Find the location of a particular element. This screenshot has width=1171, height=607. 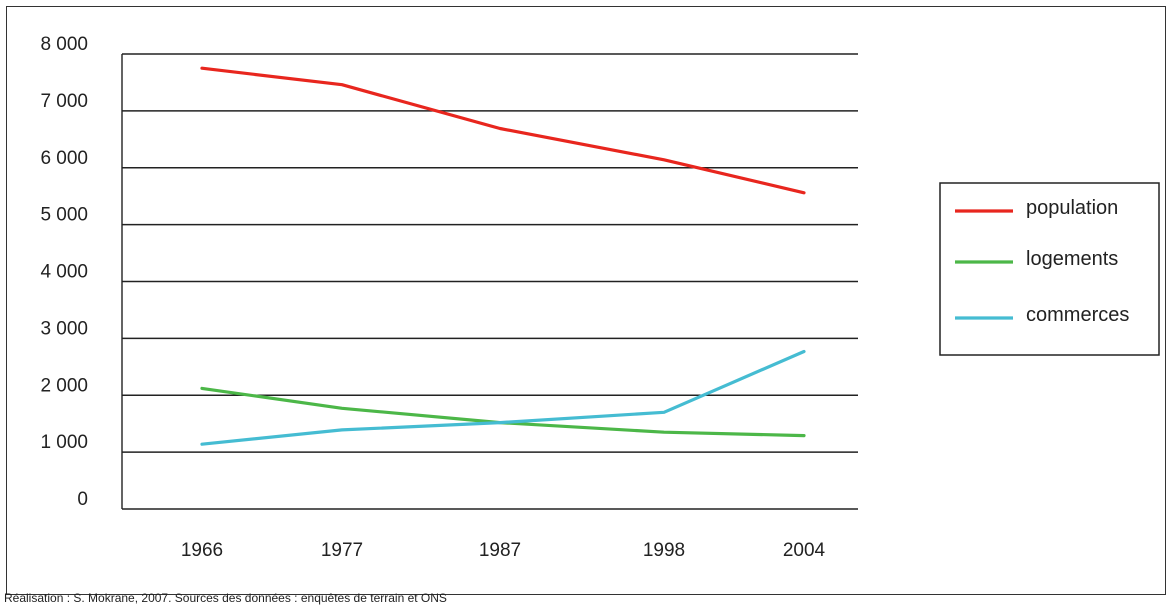

x-tick-label: 1998 is located at coordinates (664, 550).